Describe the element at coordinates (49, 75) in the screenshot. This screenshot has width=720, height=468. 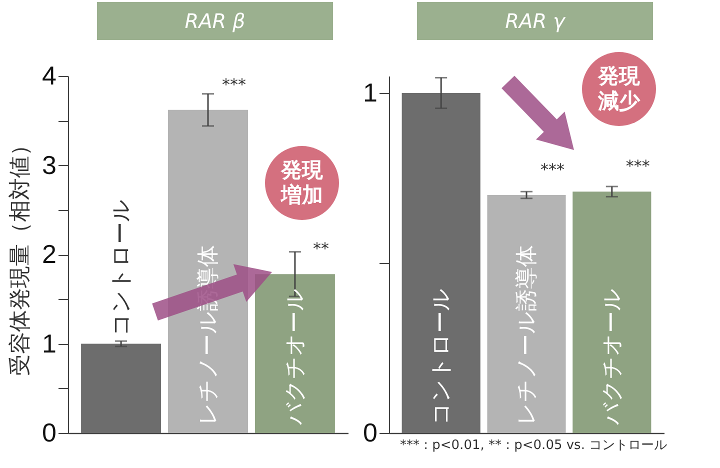
I see `y-tick-label: 4` at that location.